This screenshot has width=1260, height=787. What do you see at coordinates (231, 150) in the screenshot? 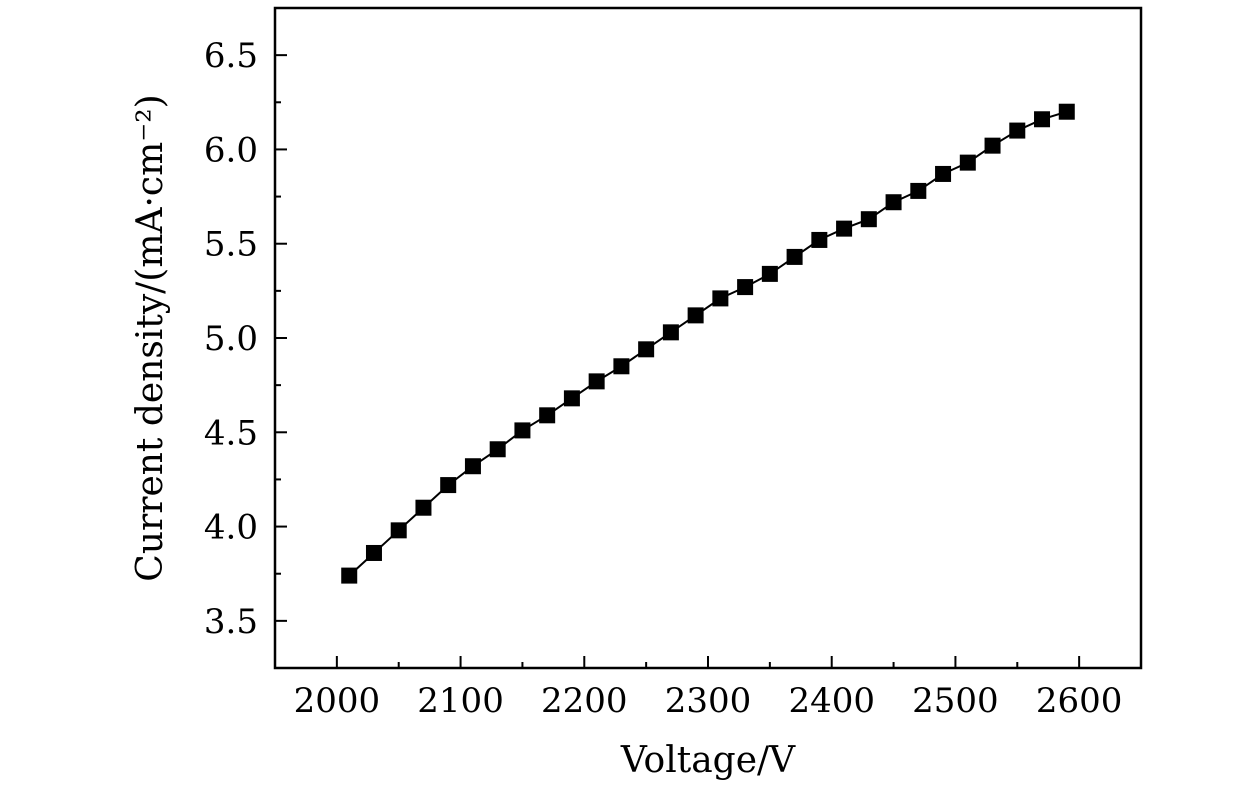
I see `y-tick-label: 6.0` at bounding box center [231, 150].